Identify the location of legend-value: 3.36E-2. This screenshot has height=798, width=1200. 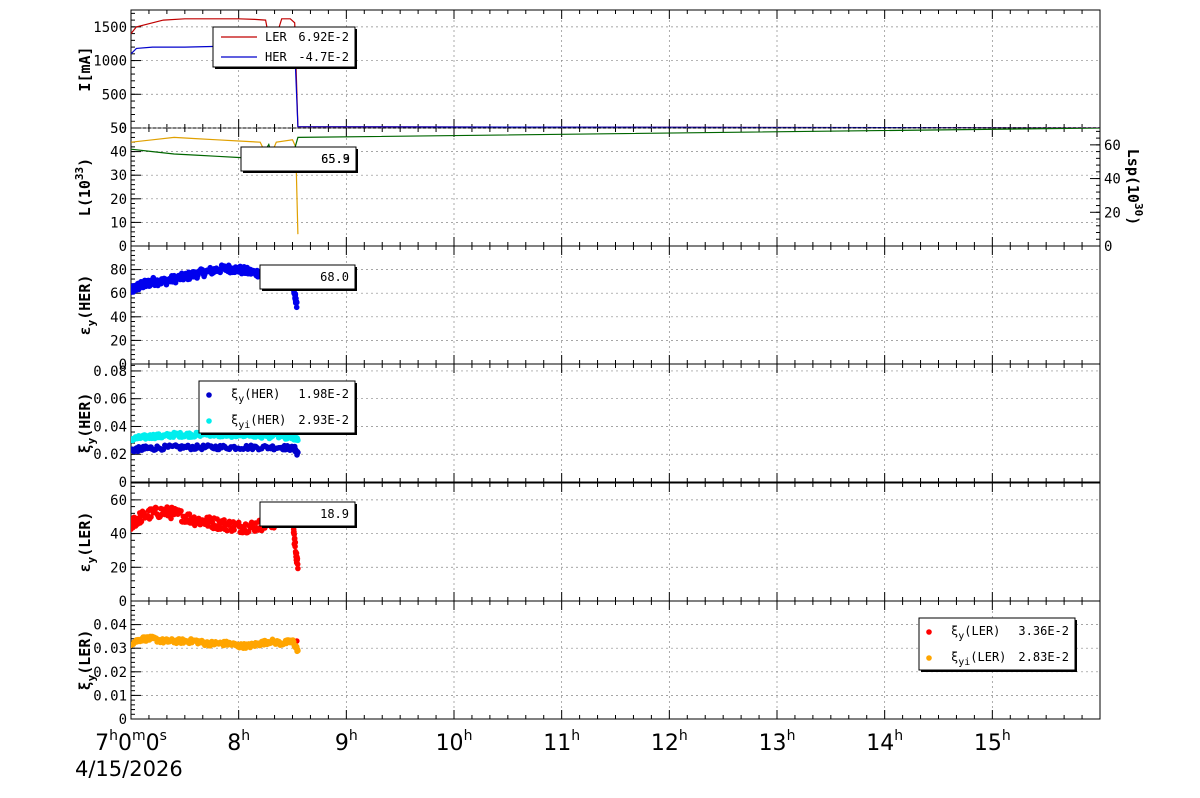
(1043, 631).